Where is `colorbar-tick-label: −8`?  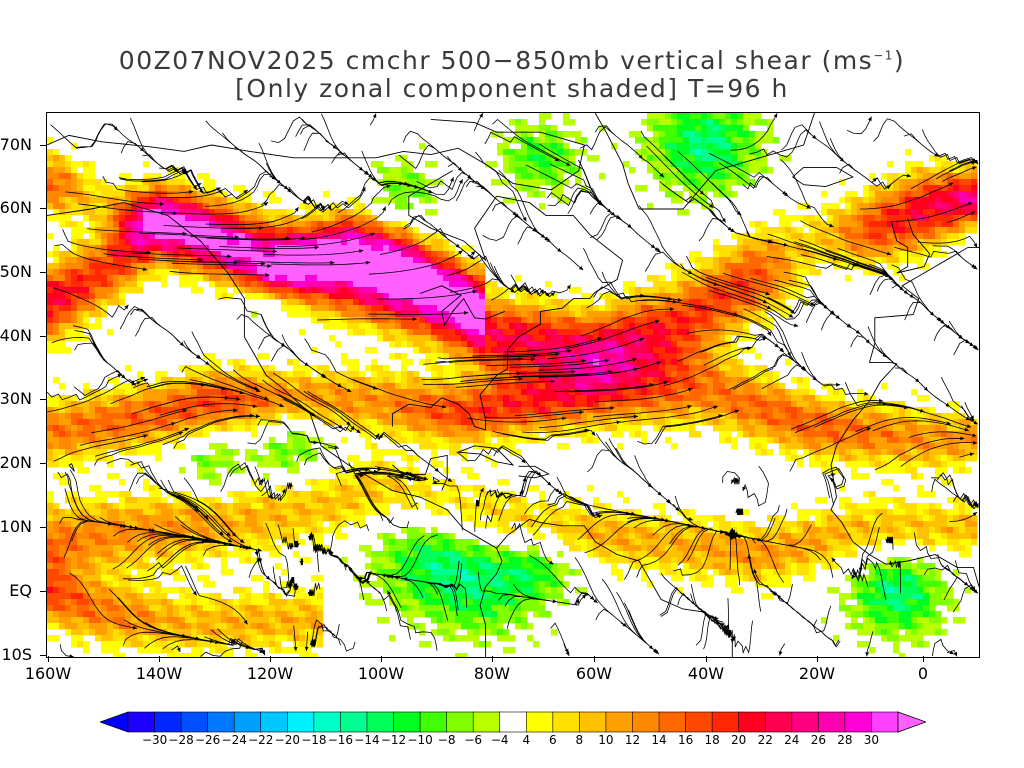
colorbar-tick-label: −8 is located at coordinates (446, 740).